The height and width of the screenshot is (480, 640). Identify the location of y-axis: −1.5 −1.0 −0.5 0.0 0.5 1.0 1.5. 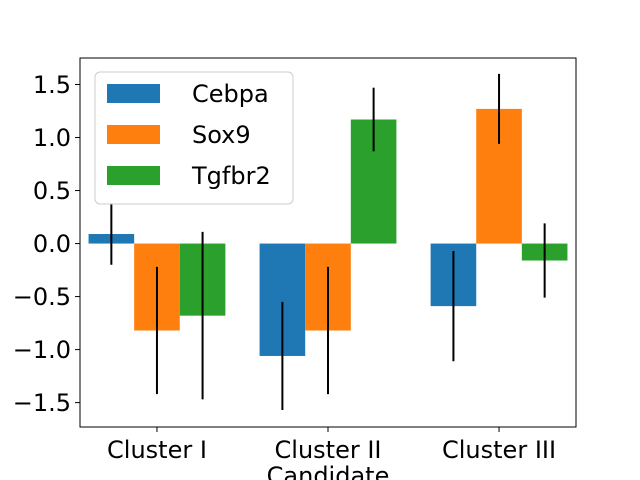
(46, 244).